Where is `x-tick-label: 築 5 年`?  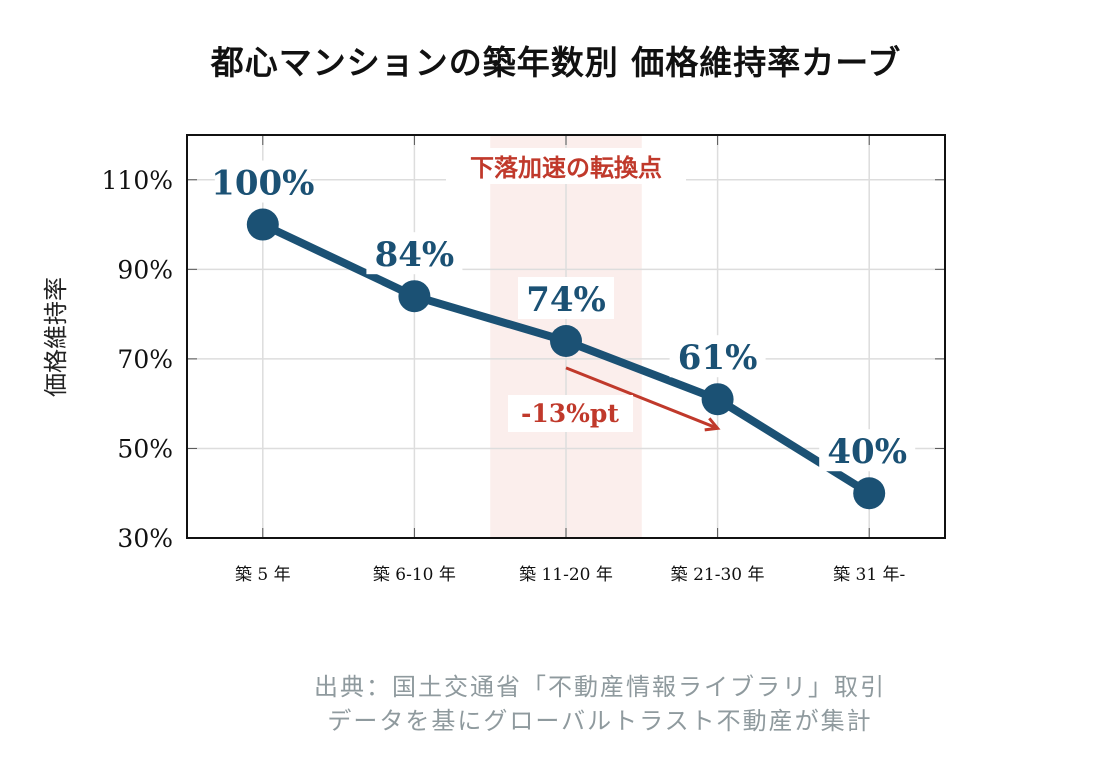
x-tick-label: 築 5 年 is located at coordinates (263, 575).